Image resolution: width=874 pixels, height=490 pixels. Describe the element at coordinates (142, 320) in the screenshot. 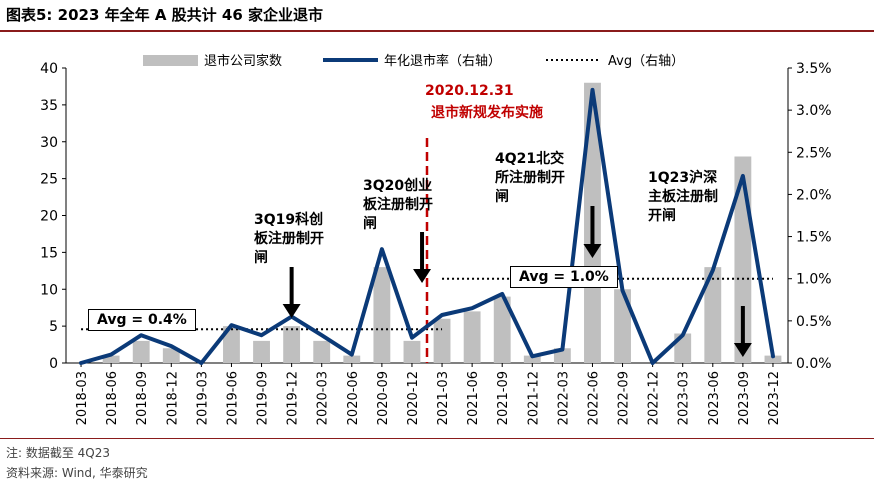

I see `avg-label-period-1: Avg = 0.4%` at that location.